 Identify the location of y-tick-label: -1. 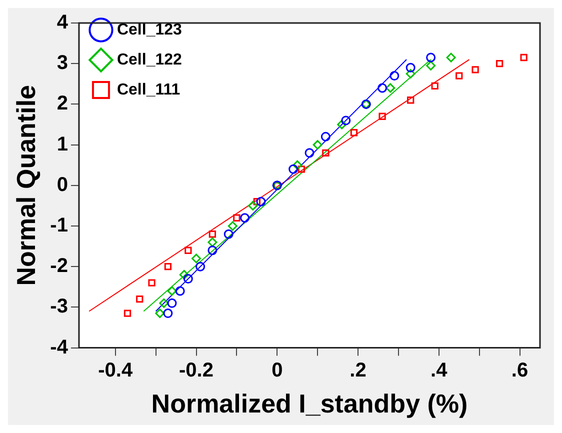
(59, 225).